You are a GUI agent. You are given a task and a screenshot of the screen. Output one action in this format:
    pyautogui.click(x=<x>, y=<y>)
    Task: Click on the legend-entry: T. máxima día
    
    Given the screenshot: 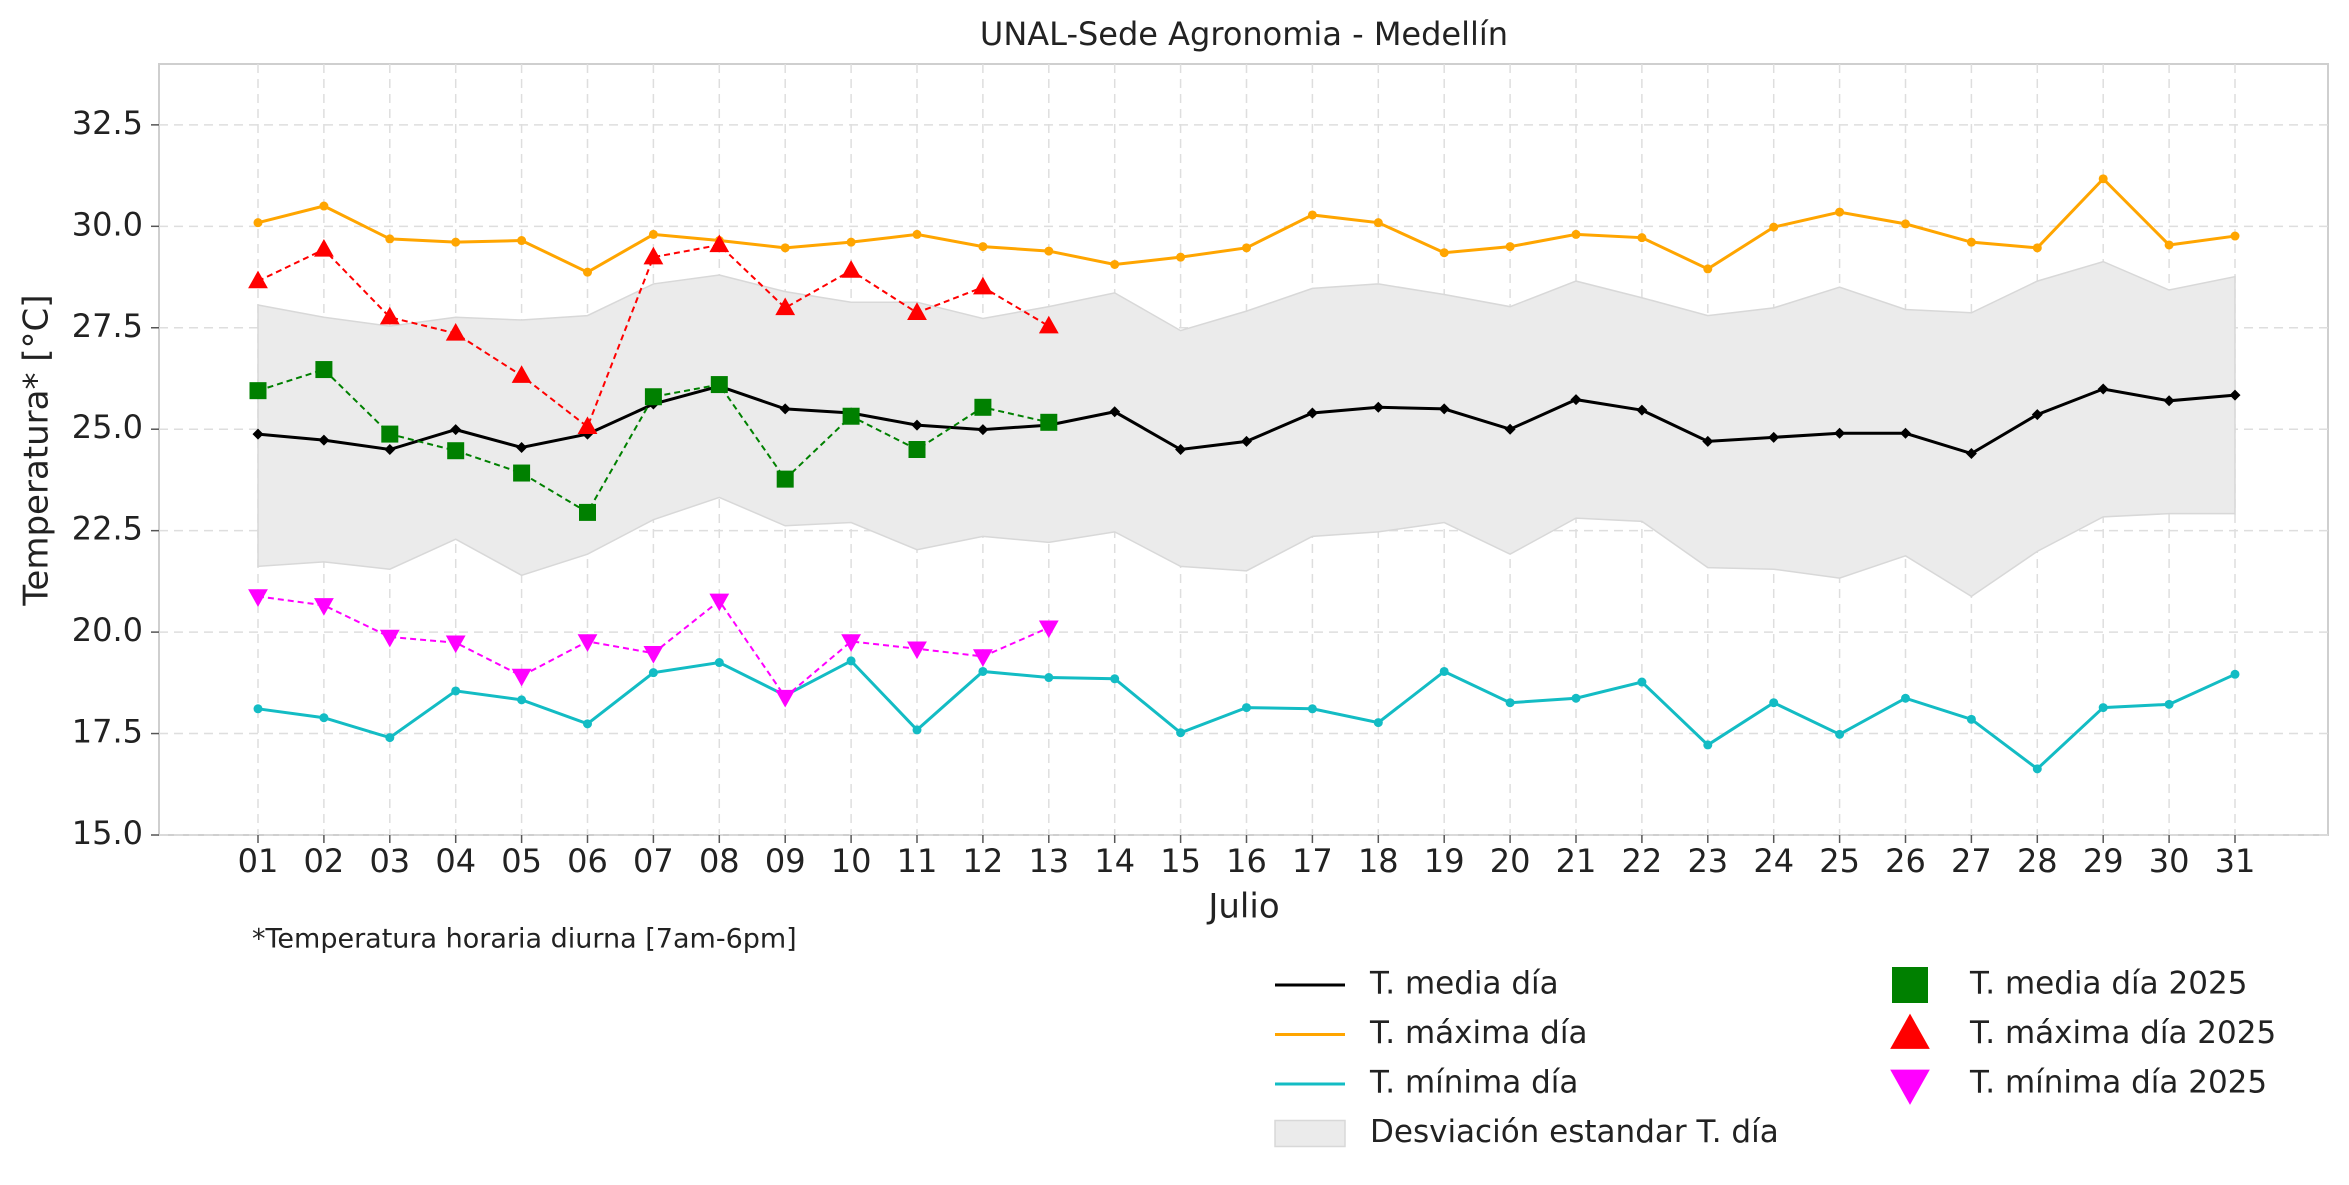 What is the action you would take?
    pyautogui.click(x=1431, y=1033)
    